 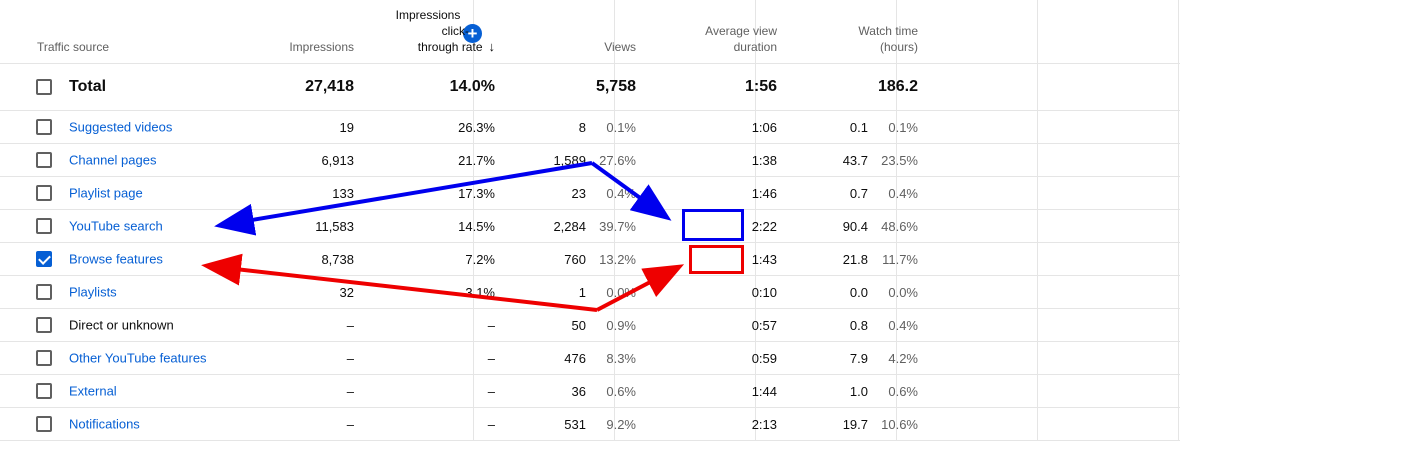 What do you see at coordinates (321, 47) in the screenshot?
I see `header-impressions: Impressions` at bounding box center [321, 47].